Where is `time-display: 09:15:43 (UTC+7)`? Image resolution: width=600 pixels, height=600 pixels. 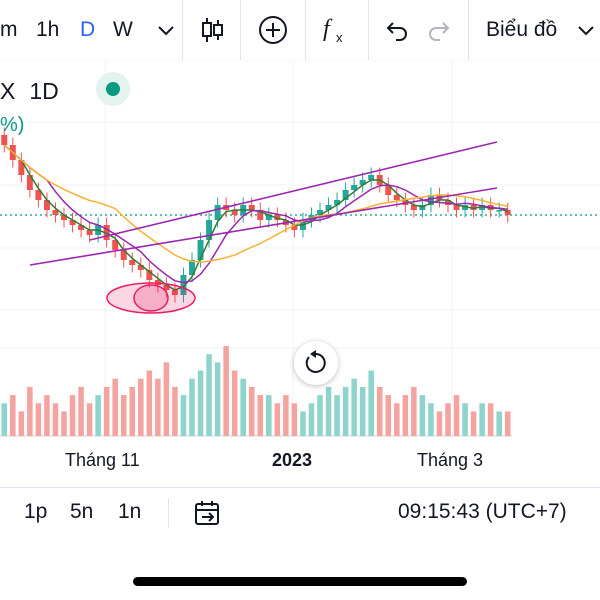 time-display: 09:15:43 (UTC+7) is located at coordinates (482, 511).